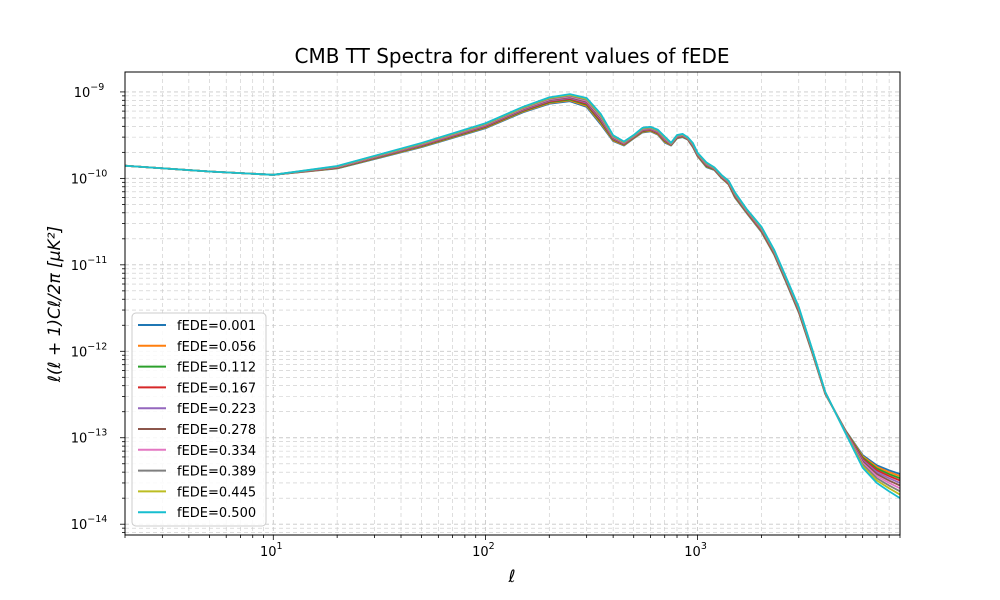 The height and width of the screenshot is (600, 1000). I want to click on legend-label: fEDE=0.445, so click(216, 492).